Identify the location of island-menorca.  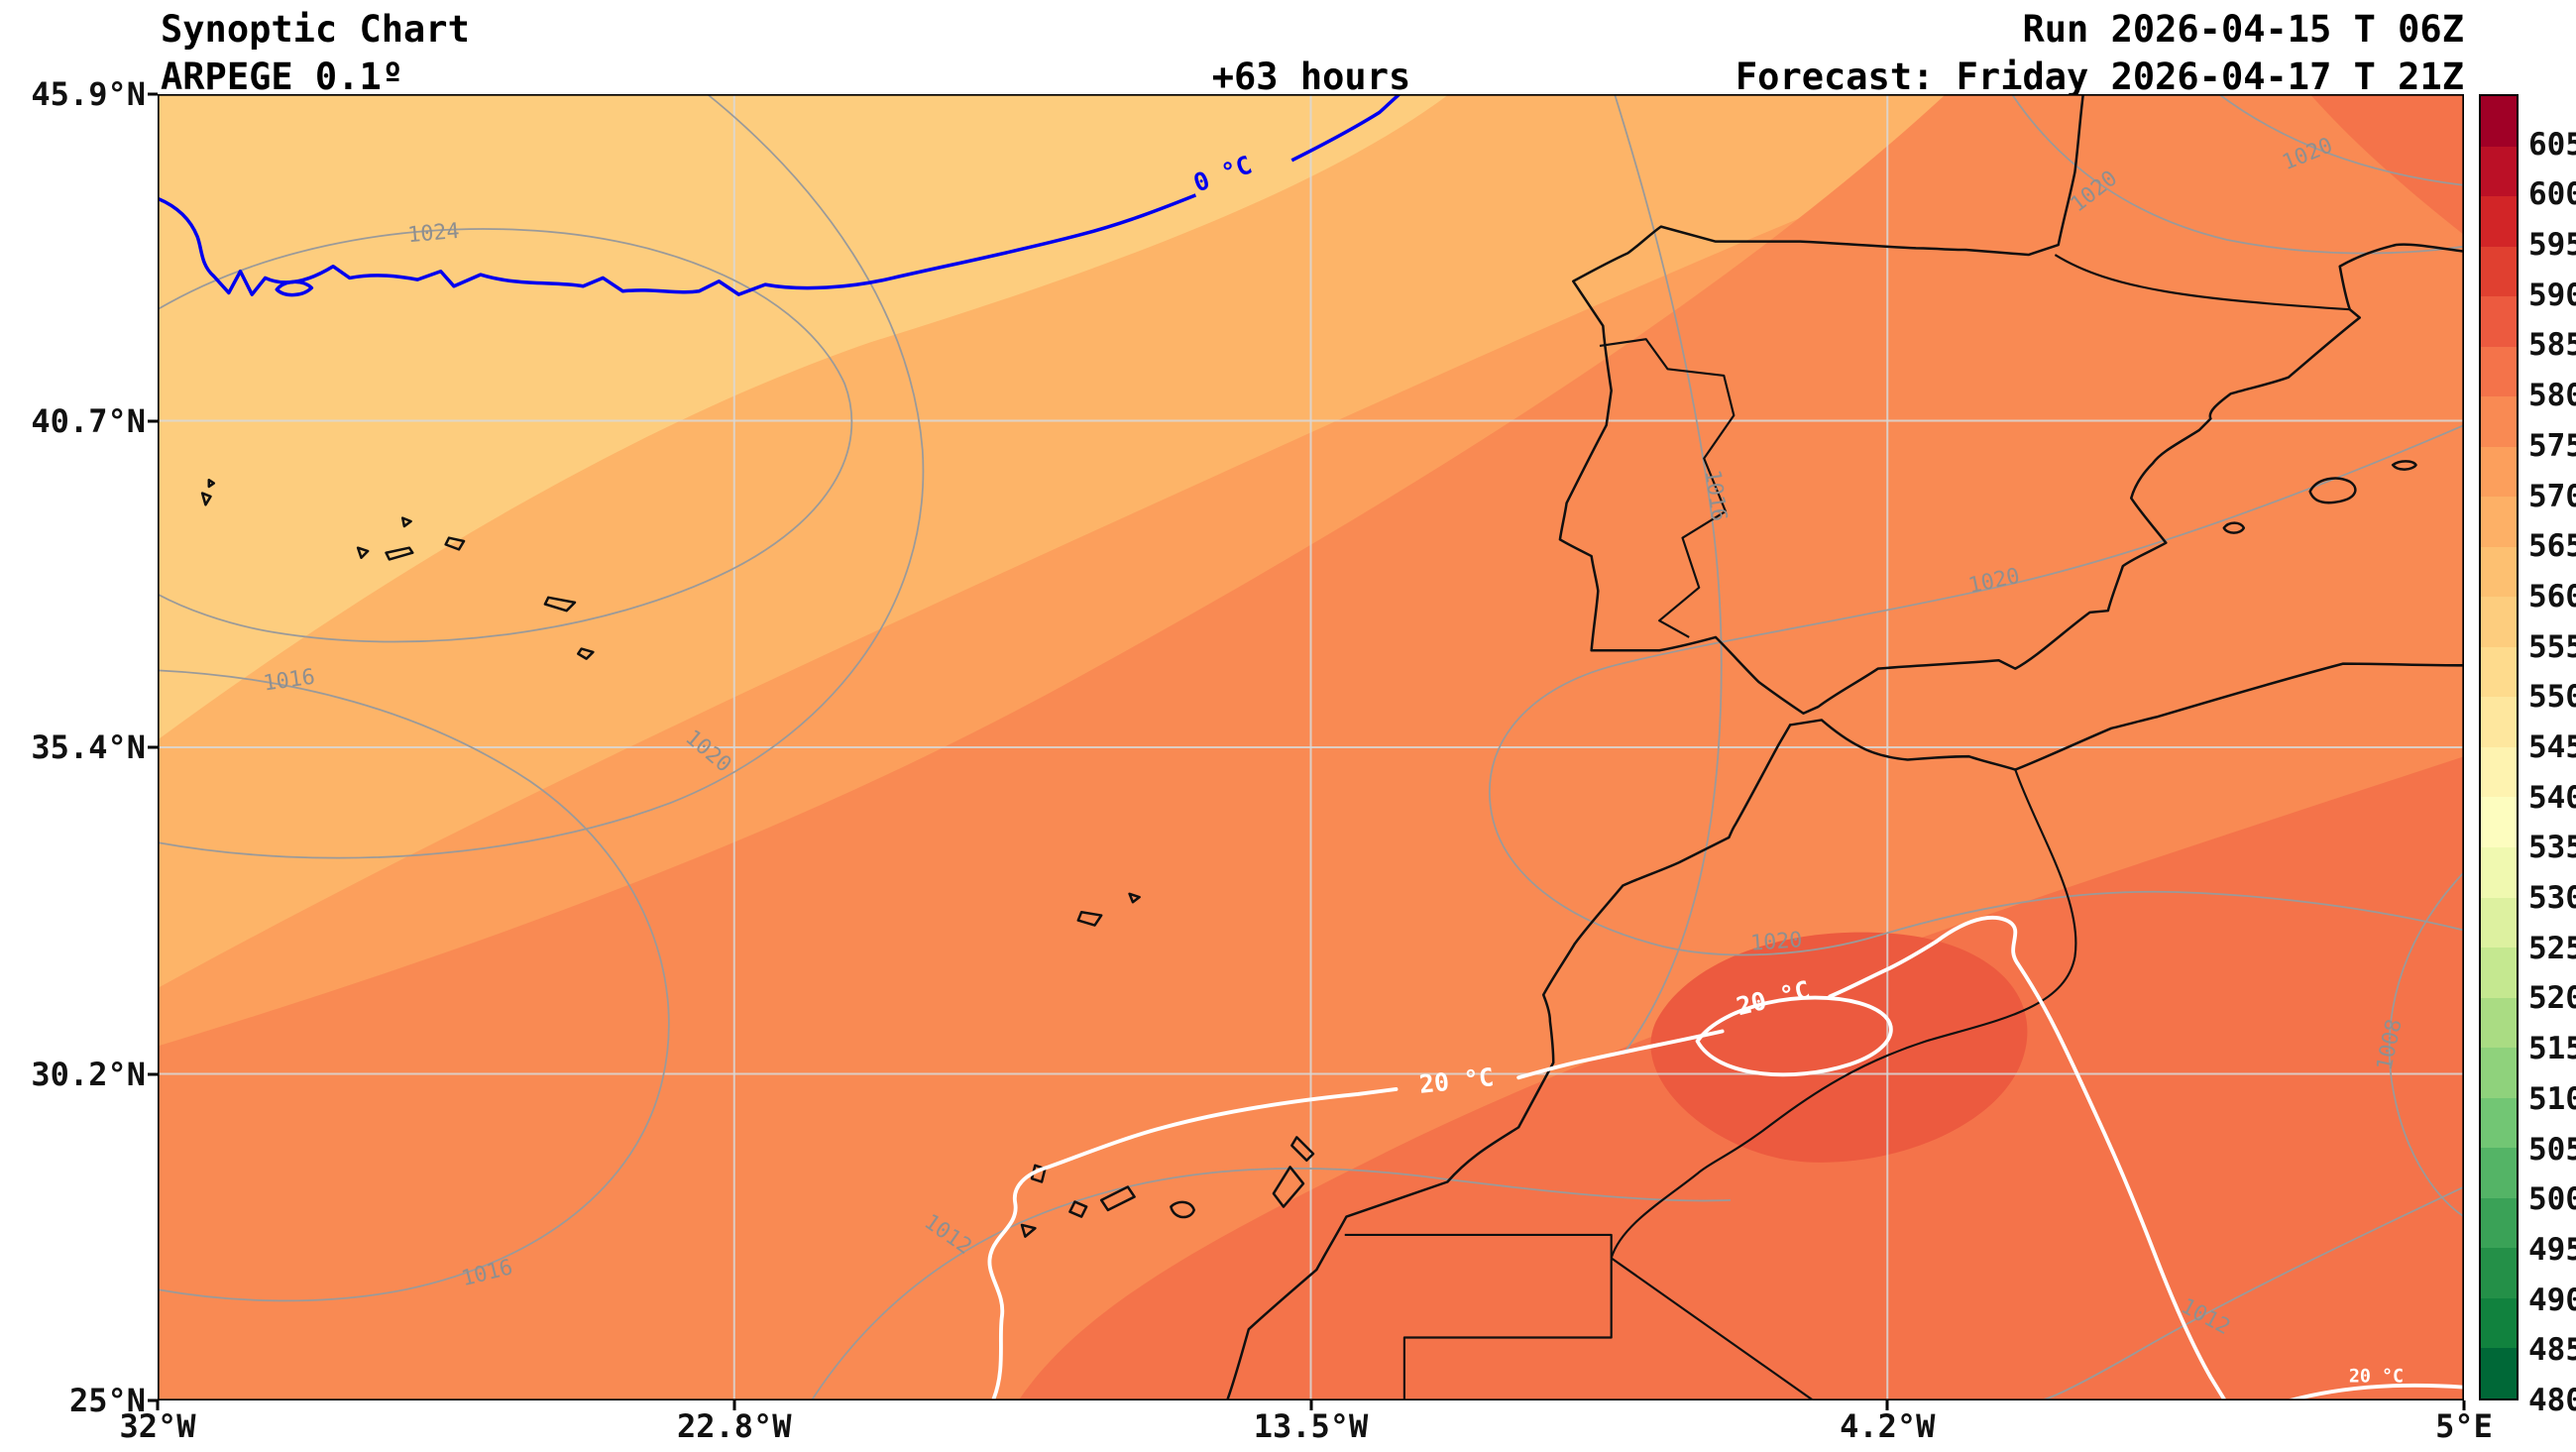
(2404, 465).